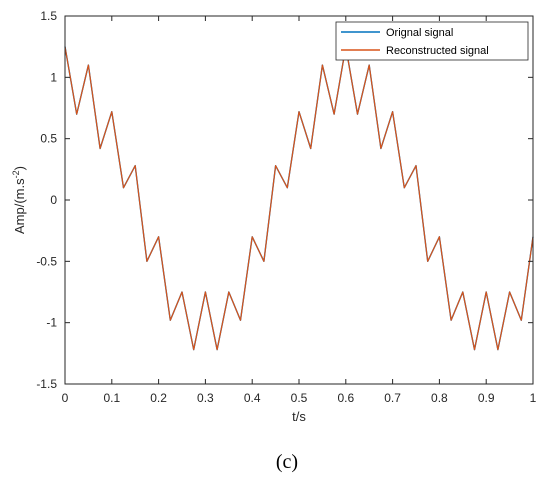  Describe the element at coordinates (111, 398) in the screenshot. I see `x-tick-label: 0.1` at that location.